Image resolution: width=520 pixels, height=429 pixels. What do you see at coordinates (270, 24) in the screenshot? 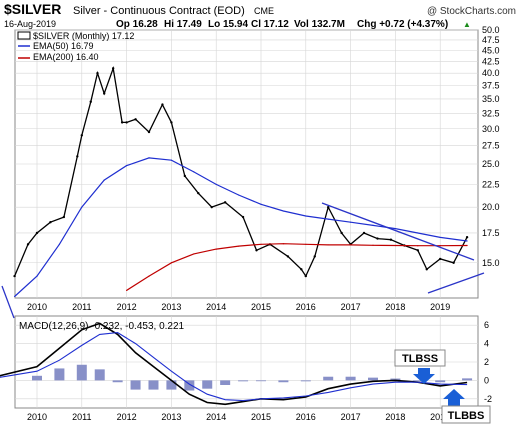
I see `close-value: Cl 17.12` at bounding box center [270, 24].